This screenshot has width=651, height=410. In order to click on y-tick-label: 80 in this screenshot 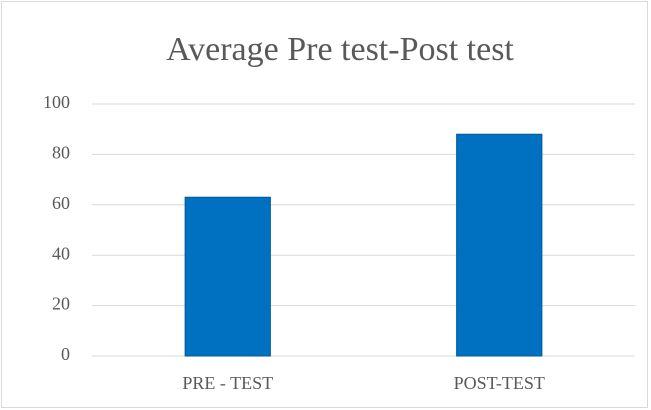, I will do `click(61, 153)`.